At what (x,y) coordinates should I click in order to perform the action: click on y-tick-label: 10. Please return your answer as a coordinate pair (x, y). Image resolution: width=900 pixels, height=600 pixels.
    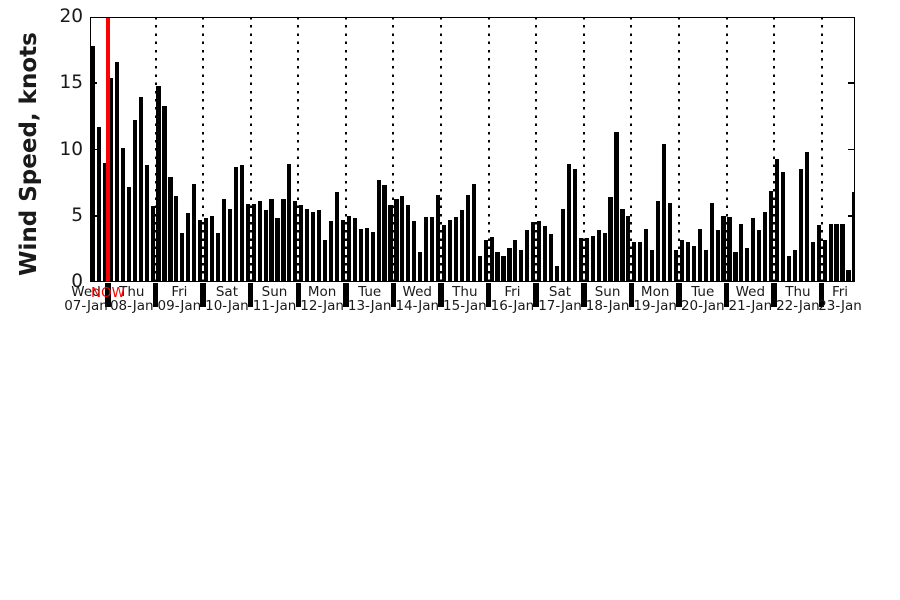
    Looking at the image, I should click on (71, 149).